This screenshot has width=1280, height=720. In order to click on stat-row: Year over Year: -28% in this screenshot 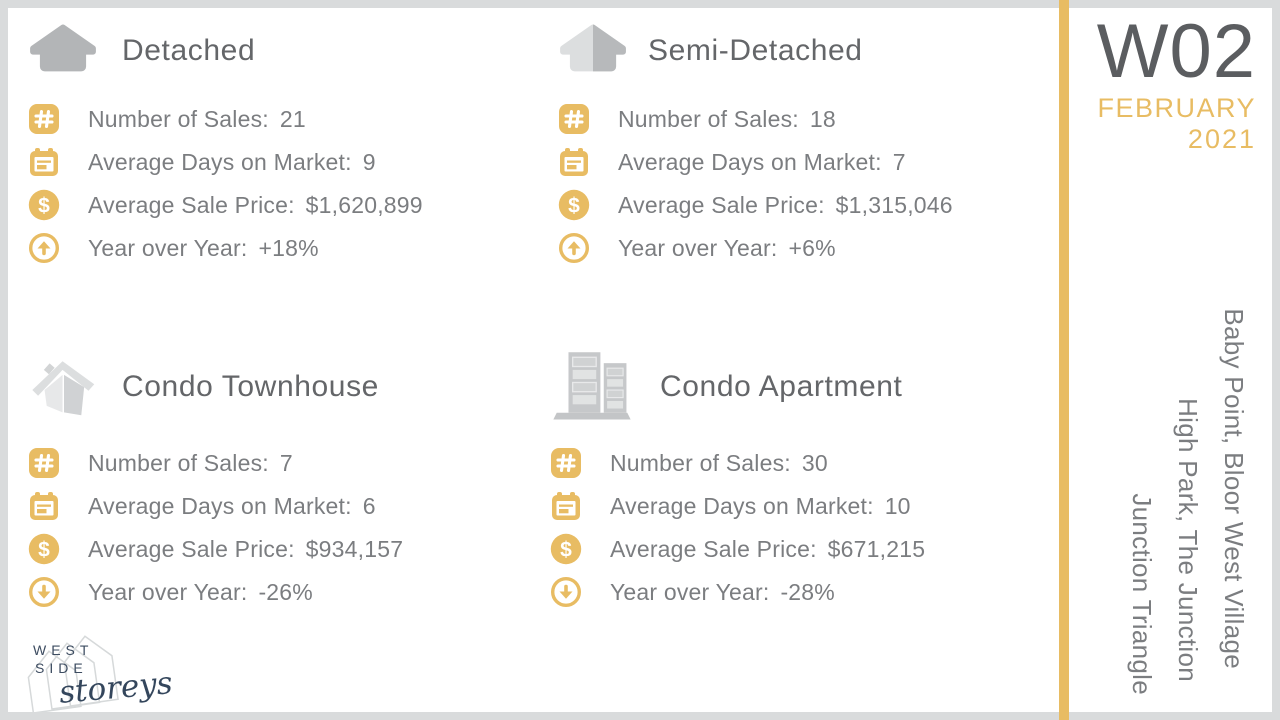, I will do `click(805, 592)`.